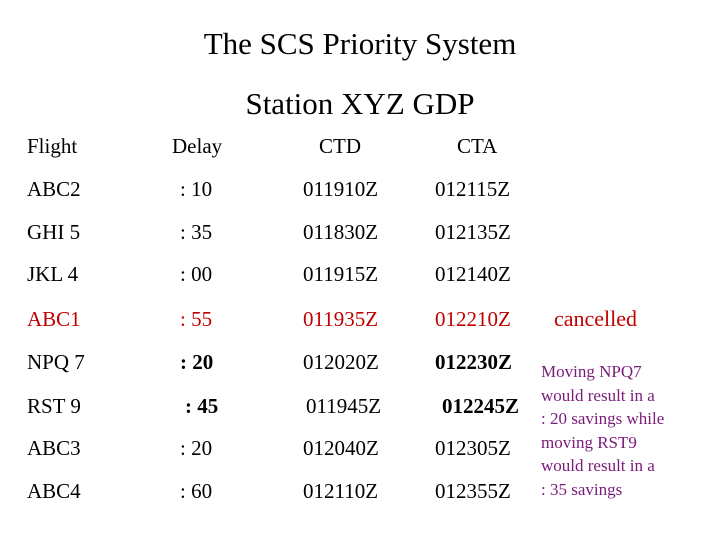 The width and height of the screenshot is (720, 540). Describe the element at coordinates (54, 448) in the screenshot. I see `cell-flight: ABC3` at that location.